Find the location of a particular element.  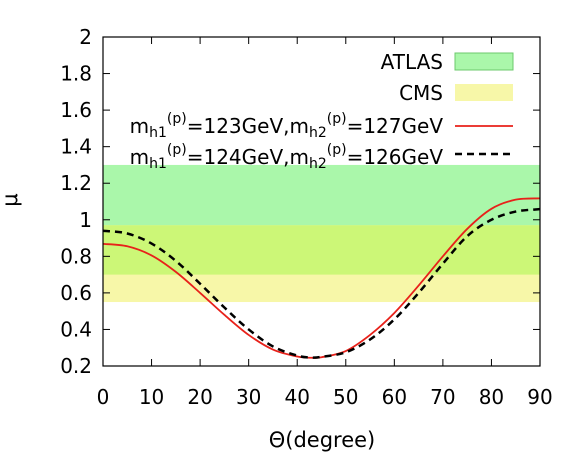

x-tick-label: 50 is located at coordinates (345, 397).